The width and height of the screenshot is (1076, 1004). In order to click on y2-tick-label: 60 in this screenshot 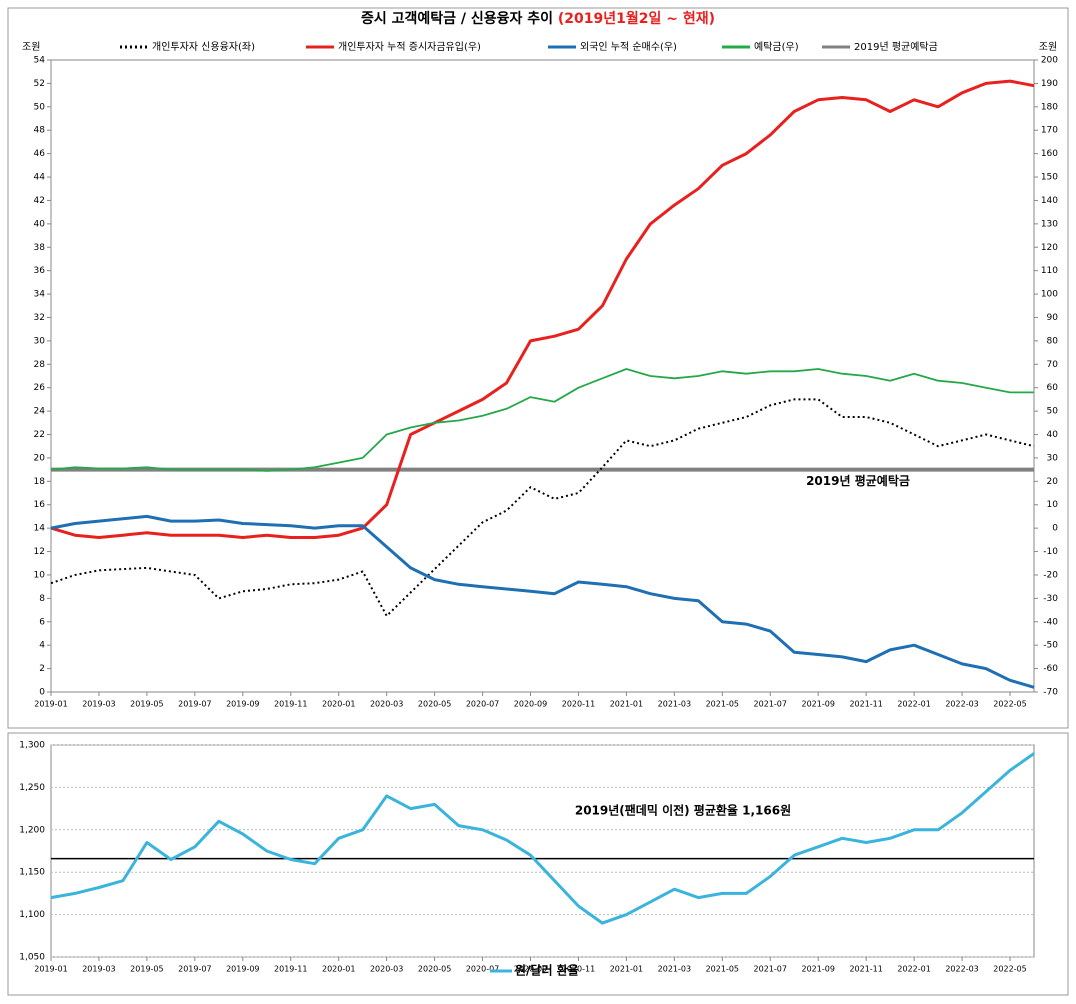, I will do `click(1053, 388)`.